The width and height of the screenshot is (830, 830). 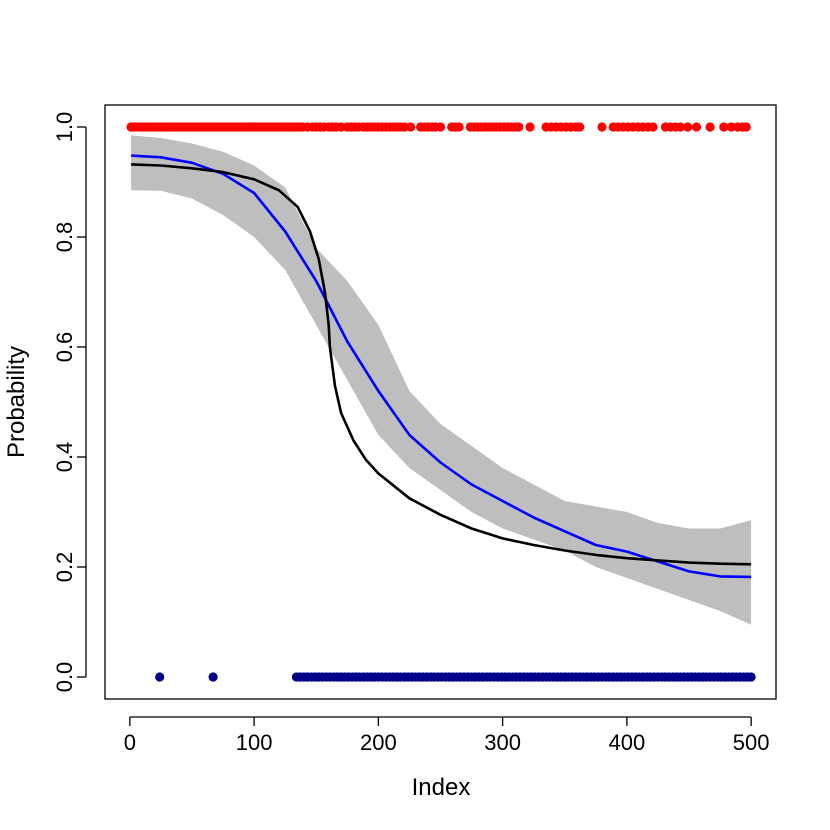 I want to click on points-y0-group, so click(x=455, y=677).